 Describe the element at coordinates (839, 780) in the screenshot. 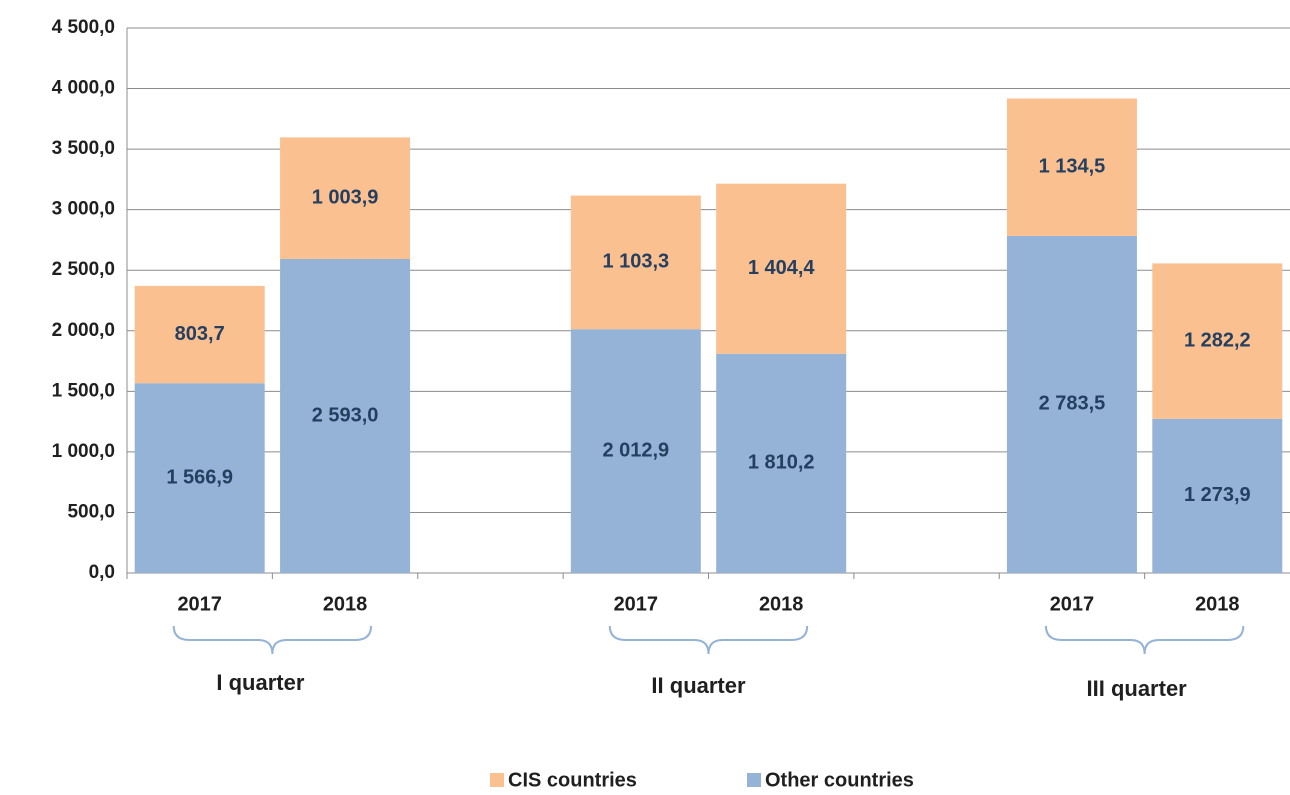

I see `legend-label: Other countries` at that location.